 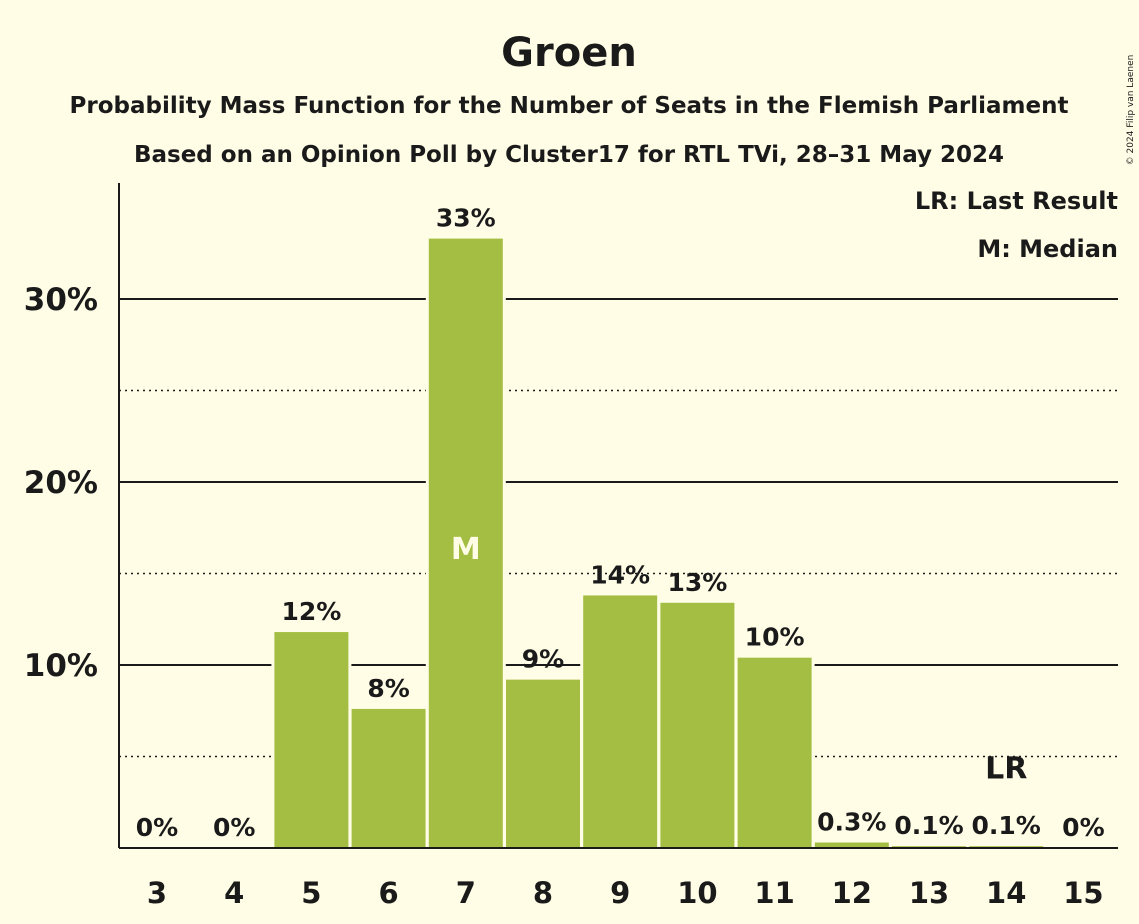 What do you see at coordinates (1083, 893) in the screenshot?
I see `x-tick-label: 15` at bounding box center [1083, 893].